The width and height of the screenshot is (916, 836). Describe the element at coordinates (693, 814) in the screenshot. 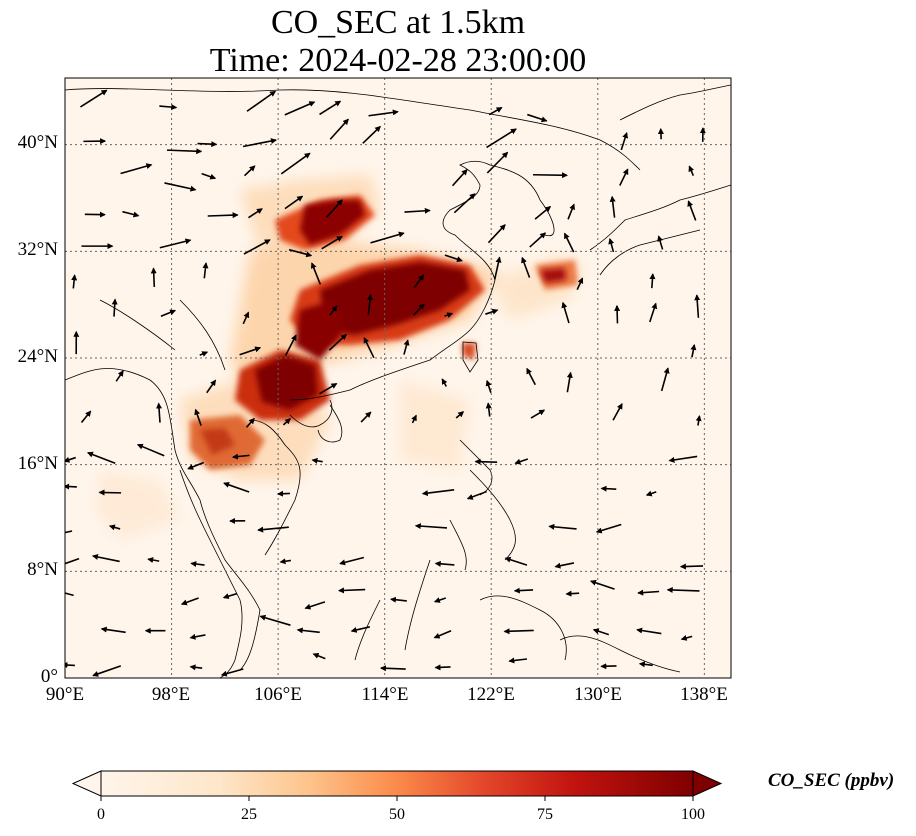

I see `colorbar-tick-label: 100` at that location.